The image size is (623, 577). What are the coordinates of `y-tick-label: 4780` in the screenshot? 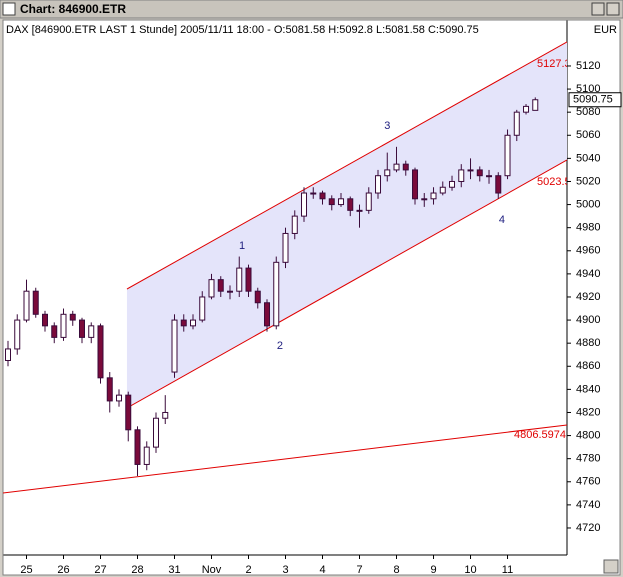 It's located at (588, 459).